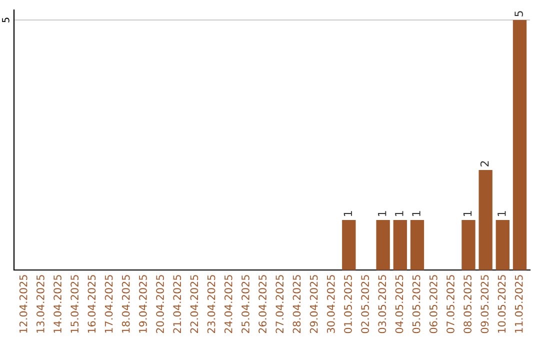 This screenshot has height=340, width=540. Describe the element at coordinates (416, 304) in the screenshot. I see `x-tick-label: 05.05.2025` at that location.